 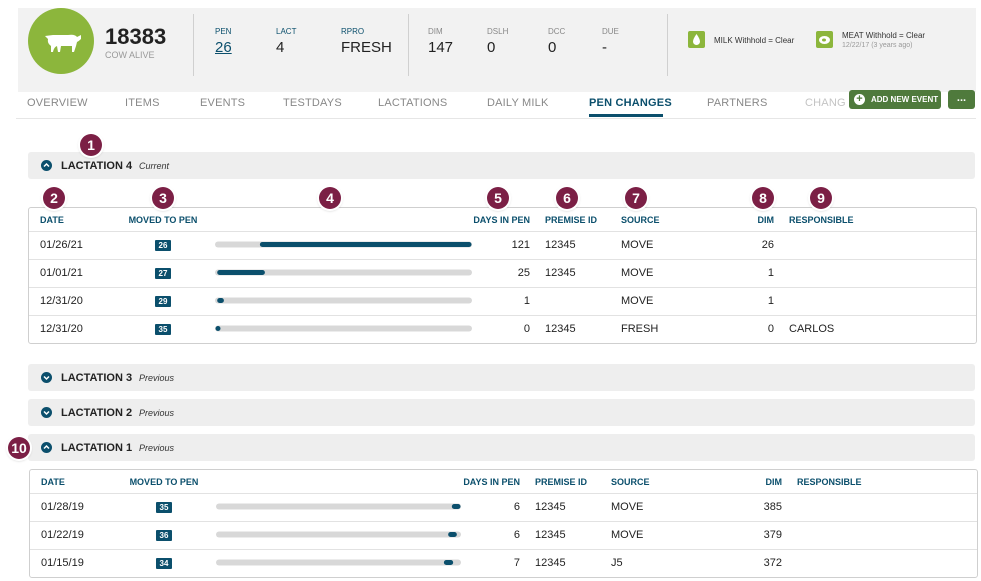 What do you see at coordinates (552, 47) in the screenshot?
I see `stat-value: 0` at bounding box center [552, 47].